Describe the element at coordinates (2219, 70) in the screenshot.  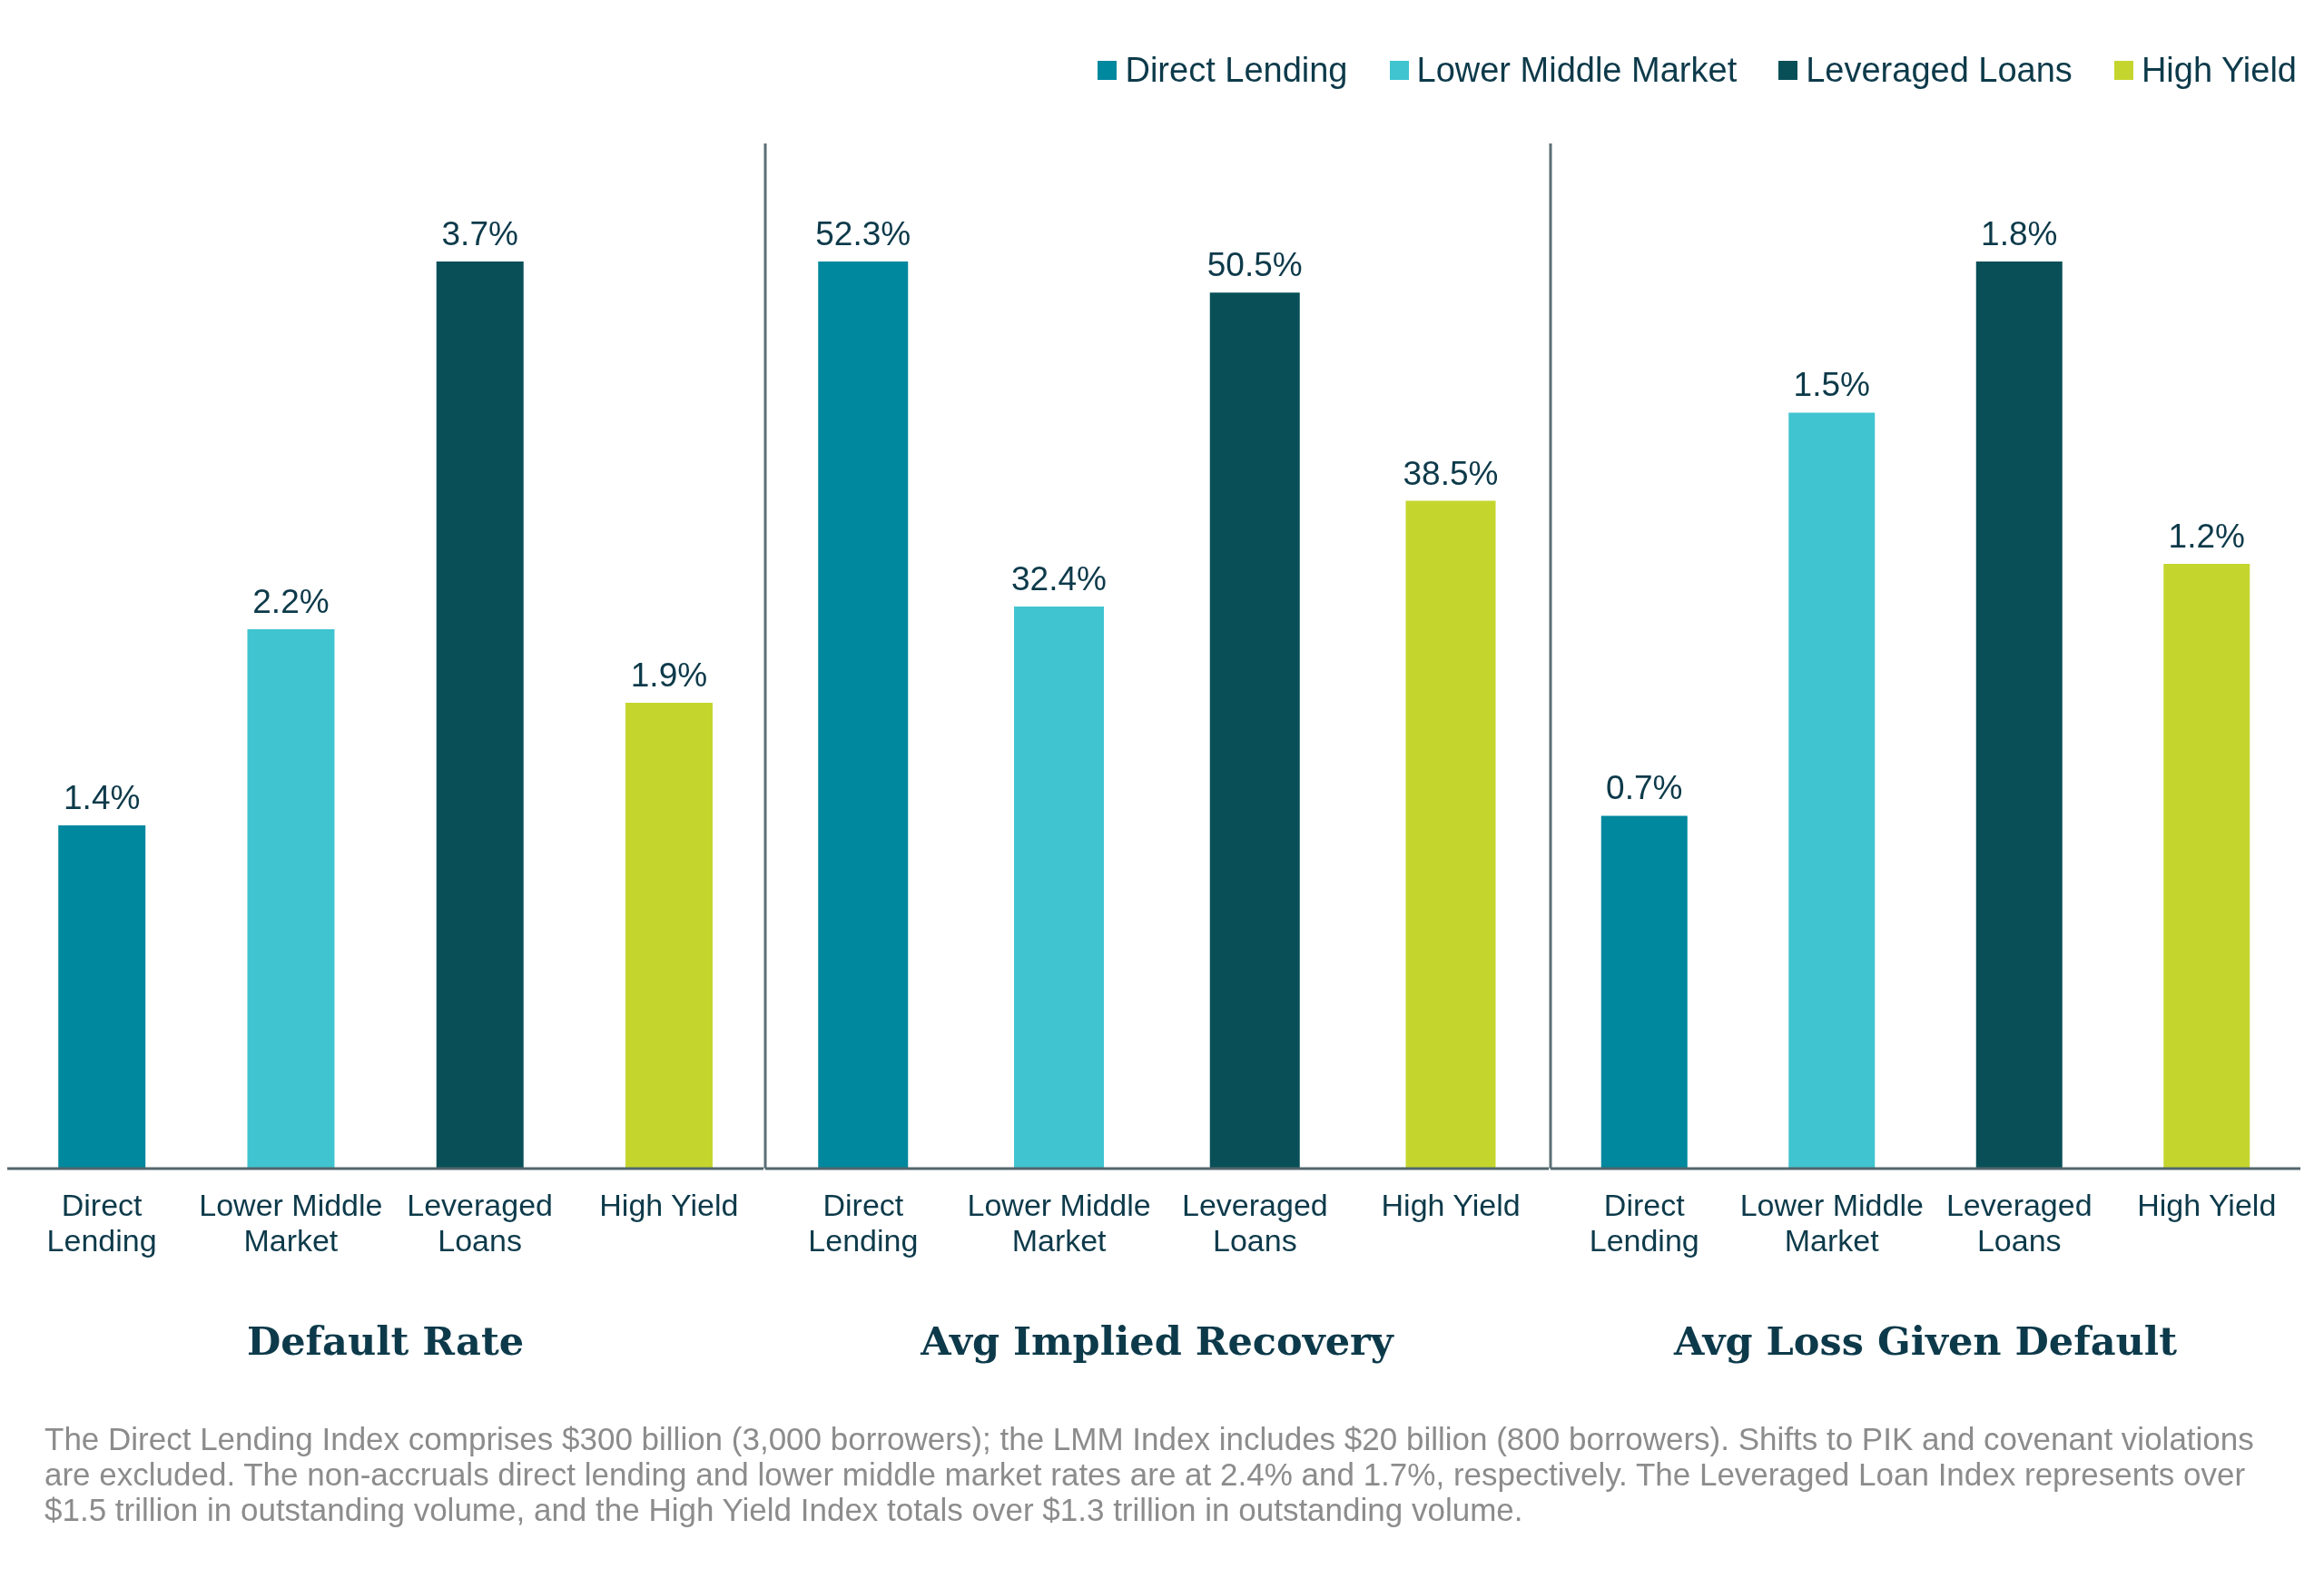
I see `legend-label: High Yield` at that location.